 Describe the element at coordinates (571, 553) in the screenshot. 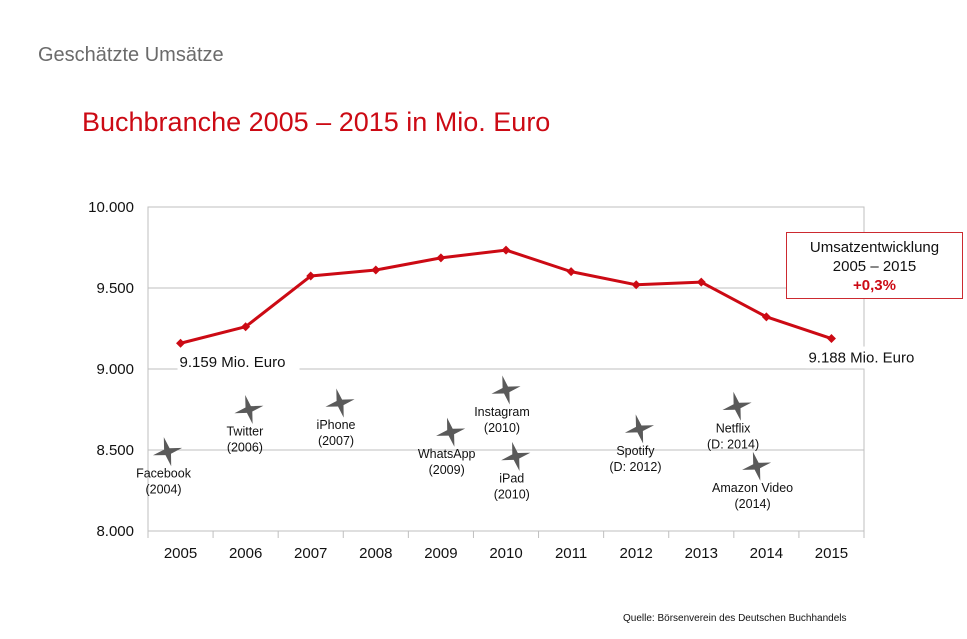

I see `x-tick-label: 2011` at that location.